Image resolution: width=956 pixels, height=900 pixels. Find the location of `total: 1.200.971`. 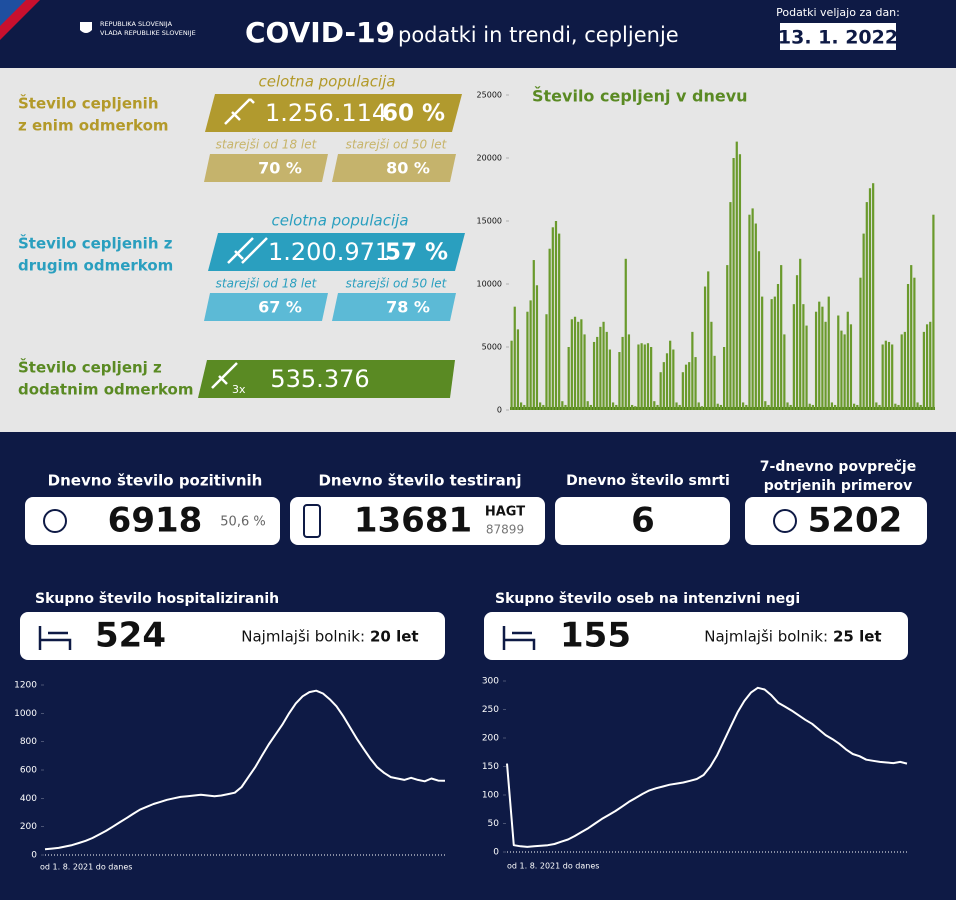

total: 1.200.971 is located at coordinates (329, 252).